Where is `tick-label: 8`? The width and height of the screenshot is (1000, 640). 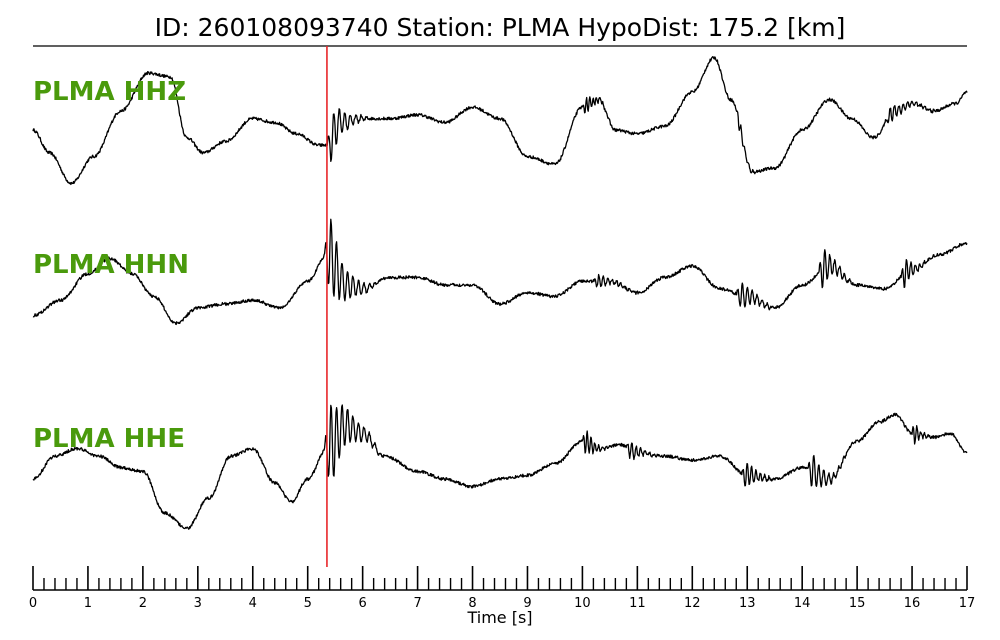
tick-label: 8 is located at coordinates (472, 603).